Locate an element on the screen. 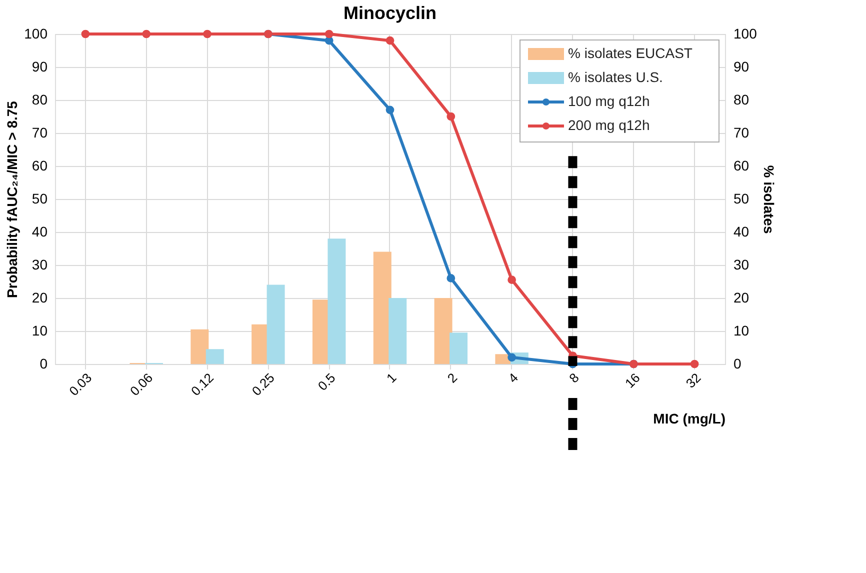 This screenshot has height=573, width=866. y-tick-label: 50 is located at coordinates (40, 198).